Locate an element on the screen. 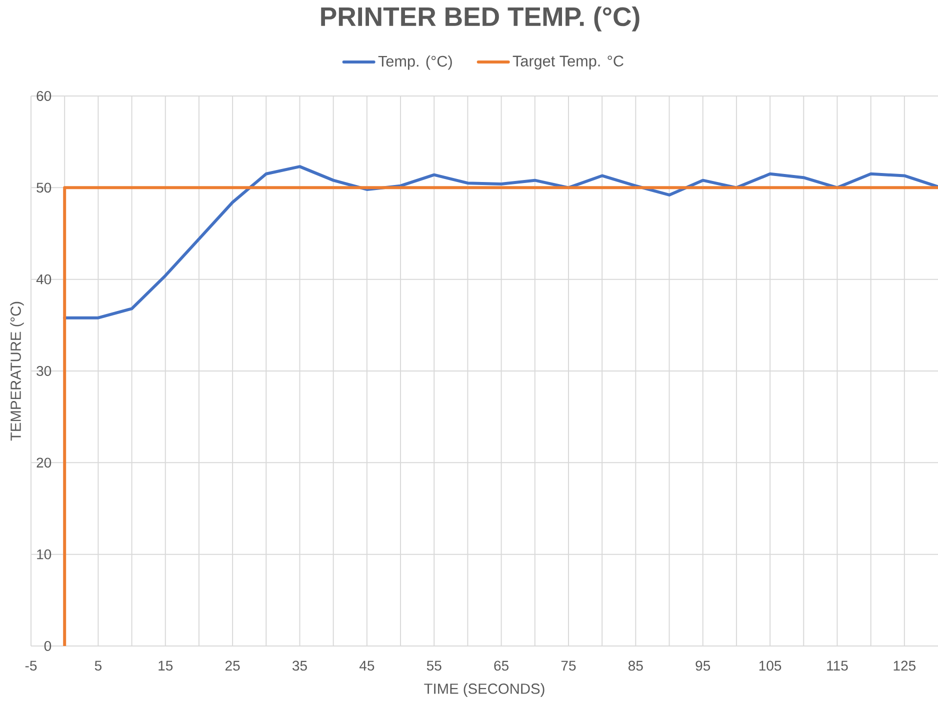 Image resolution: width=938 pixels, height=702 pixels. x-tick-label: 115 is located at coordinates (837, 665).